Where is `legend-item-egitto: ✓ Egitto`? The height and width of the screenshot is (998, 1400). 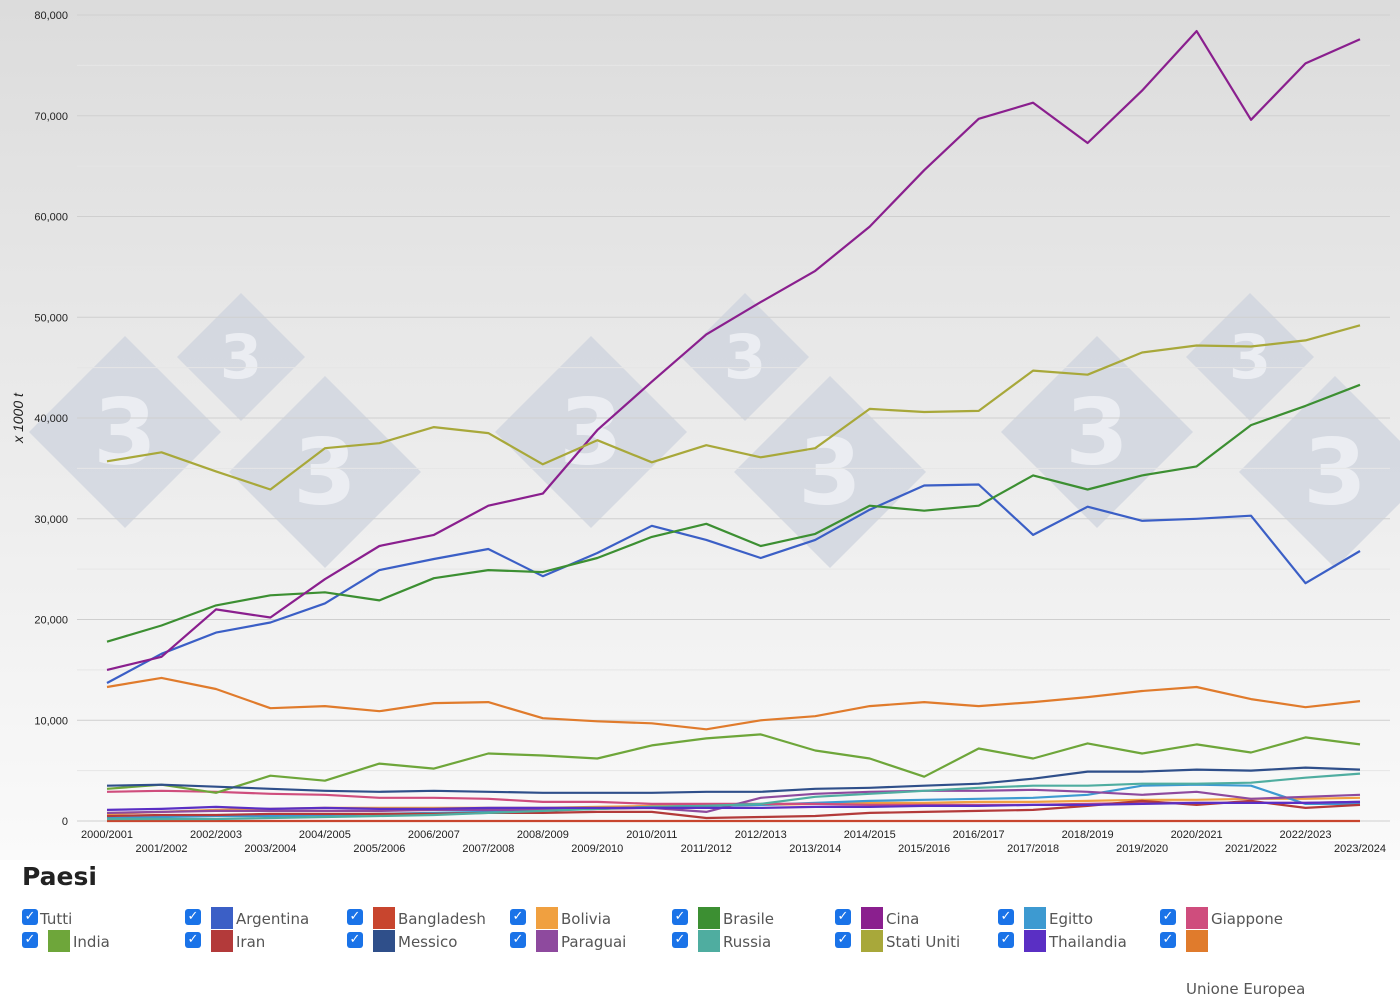
legend-item-egitto: ✓ Egitto is located at coordinates (1078, 932).